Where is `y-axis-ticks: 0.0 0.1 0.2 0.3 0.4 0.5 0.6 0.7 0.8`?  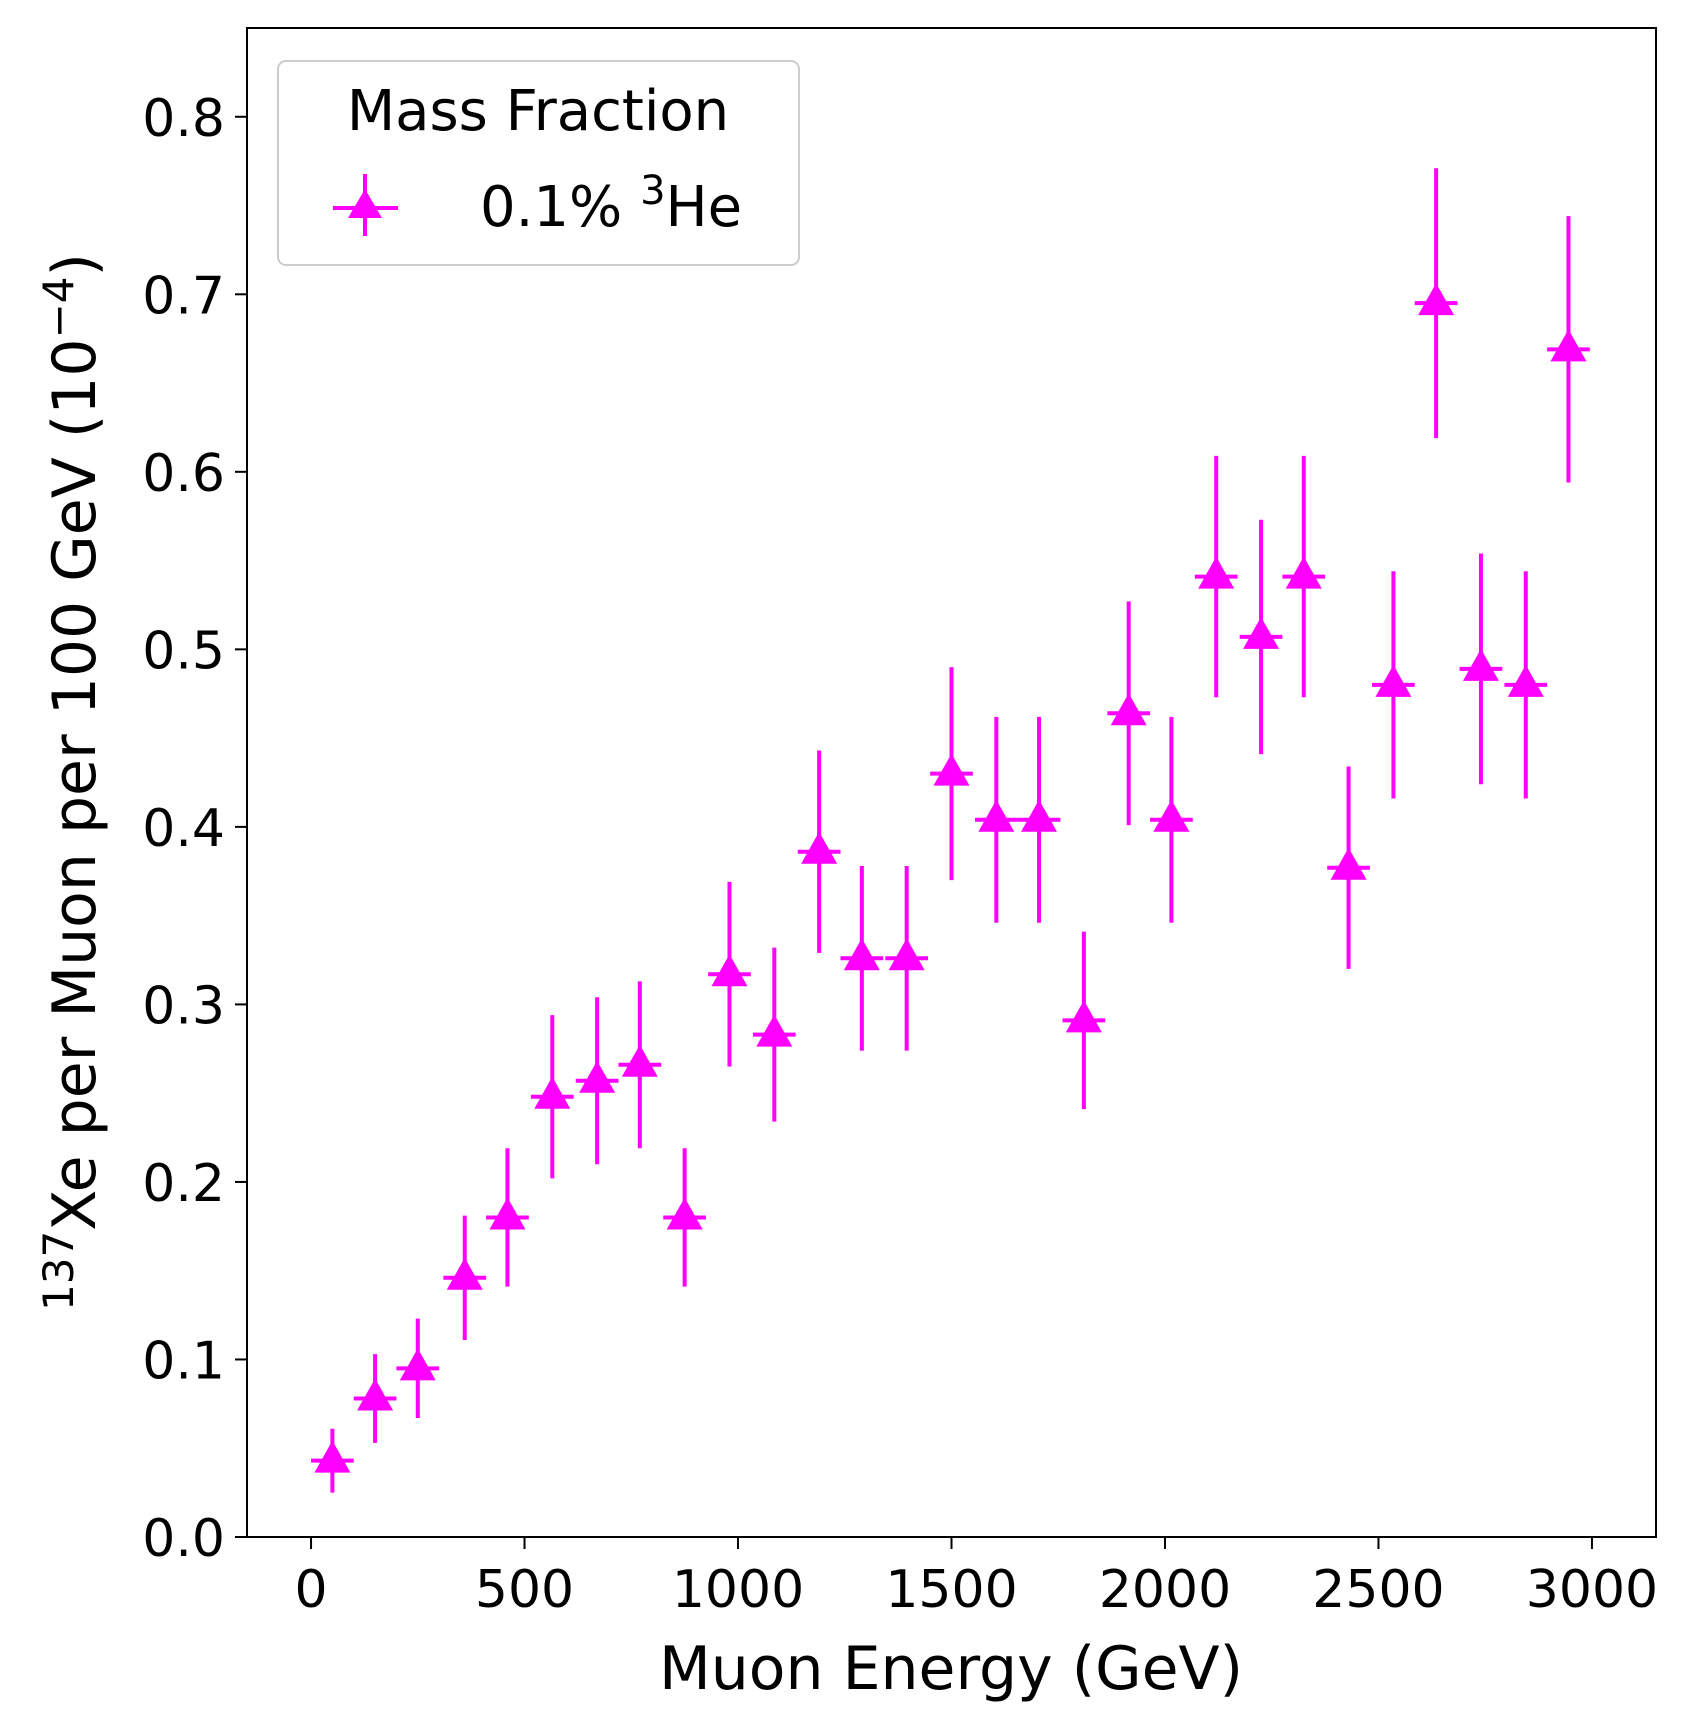
y-axis-ticks: 0.0 0.1 0.2 0.3 0.4 0.5 0.6 0.7 0.8 is located at coordinates (194, 829).